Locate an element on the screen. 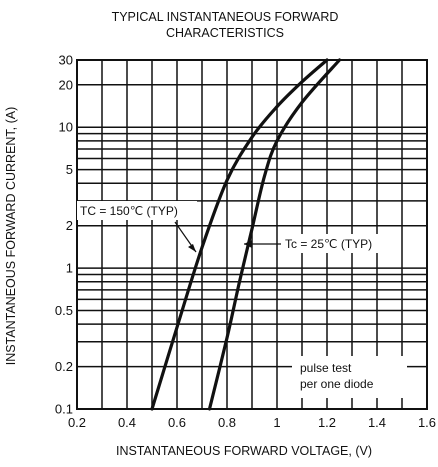 The height and width of the screenshot is (467, 438). series-label-25c: Tc = 25℃ (TYP) is located at coordinates (328, 244).